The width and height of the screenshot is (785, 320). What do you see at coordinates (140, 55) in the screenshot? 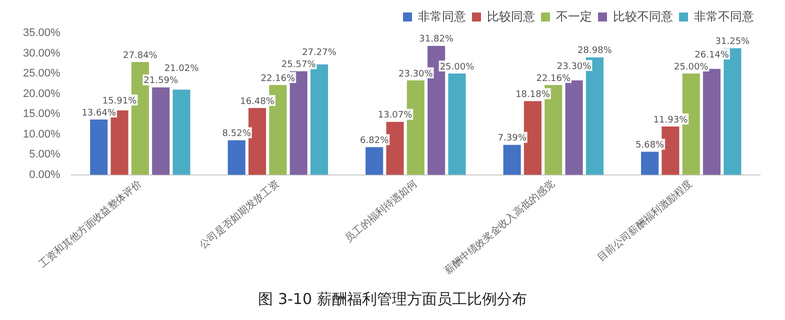
I see `data-label: 27.84%` at bounding box center [140, 55].